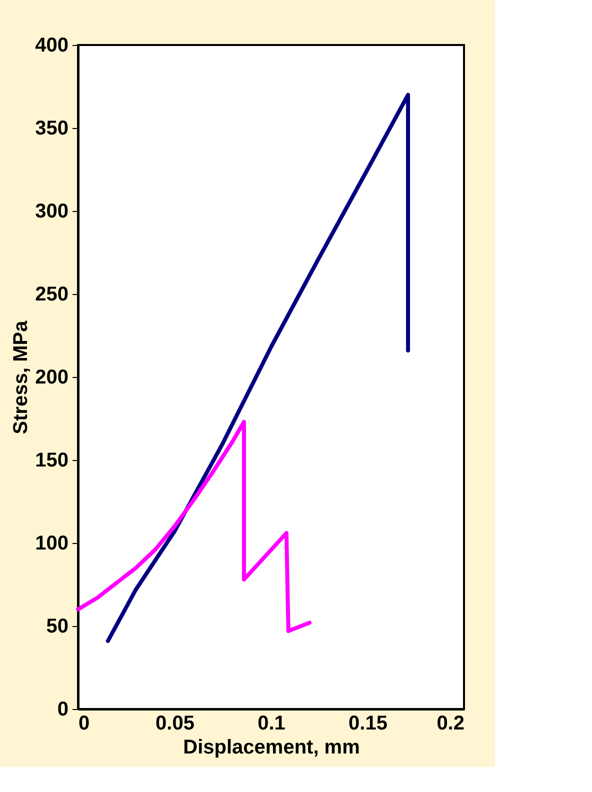 Image resolution: width=592 pixels, height=792 pixels. Describe the element at coordinates (57, 627) in the screenshot. I see `y-tick-label: 50` at that location.